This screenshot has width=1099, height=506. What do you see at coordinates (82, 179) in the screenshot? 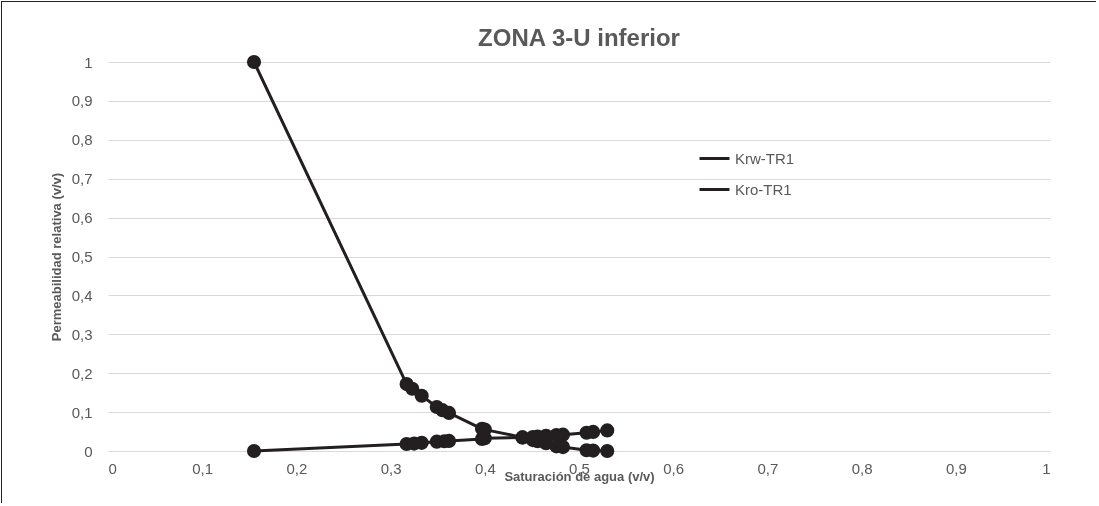
I see `y-tick-label: 0,7` at bounding box center [82, 179].